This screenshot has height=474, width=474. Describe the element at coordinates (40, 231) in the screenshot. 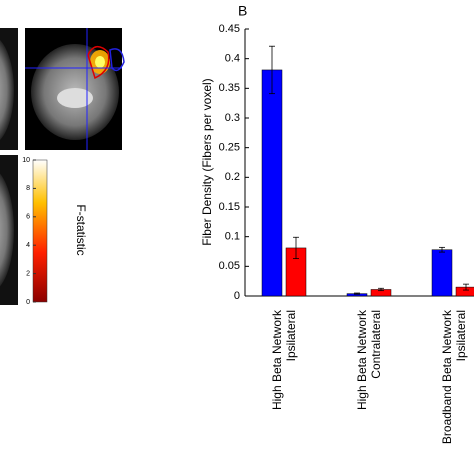

I see `colorbar` at that location.